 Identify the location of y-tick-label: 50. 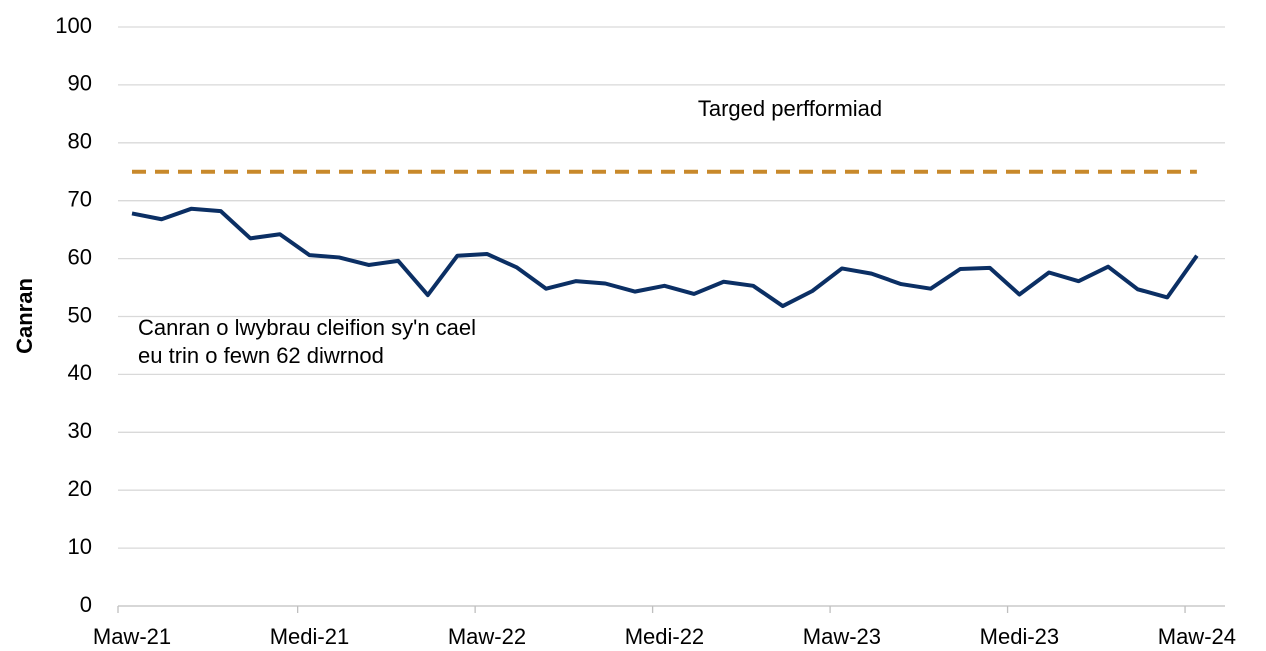
(80, 314).